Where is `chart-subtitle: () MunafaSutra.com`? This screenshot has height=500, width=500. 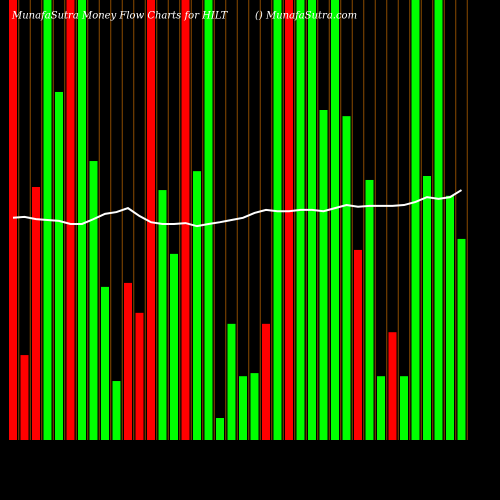
chart-subtitle: () MunafaSutra.com is located at coordinates (306, 16).